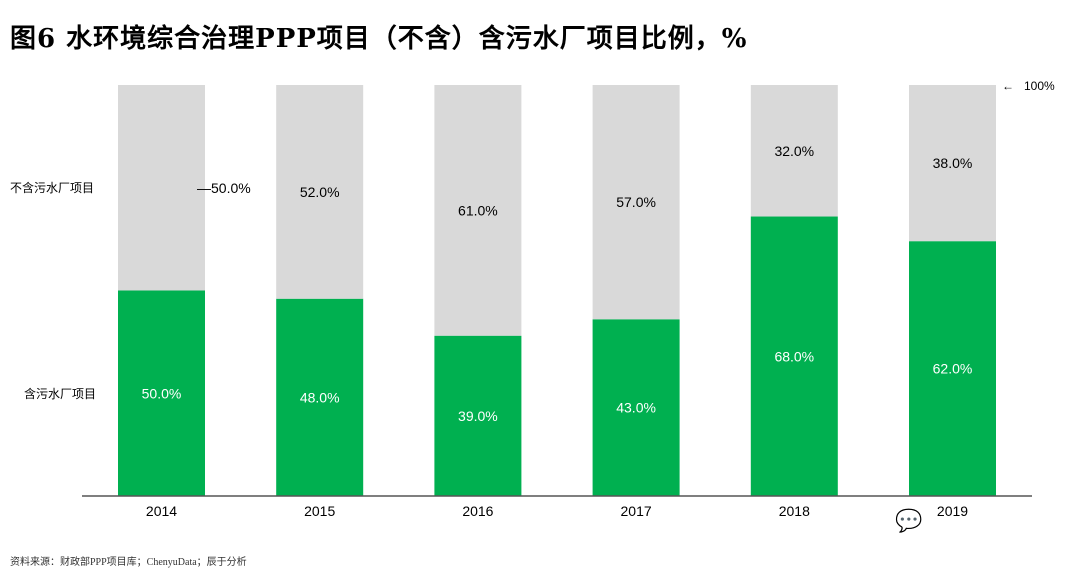  Describe the element at coordinates (161, 511) in the screenshot. I see `x-tick-label: 2014` at that location.